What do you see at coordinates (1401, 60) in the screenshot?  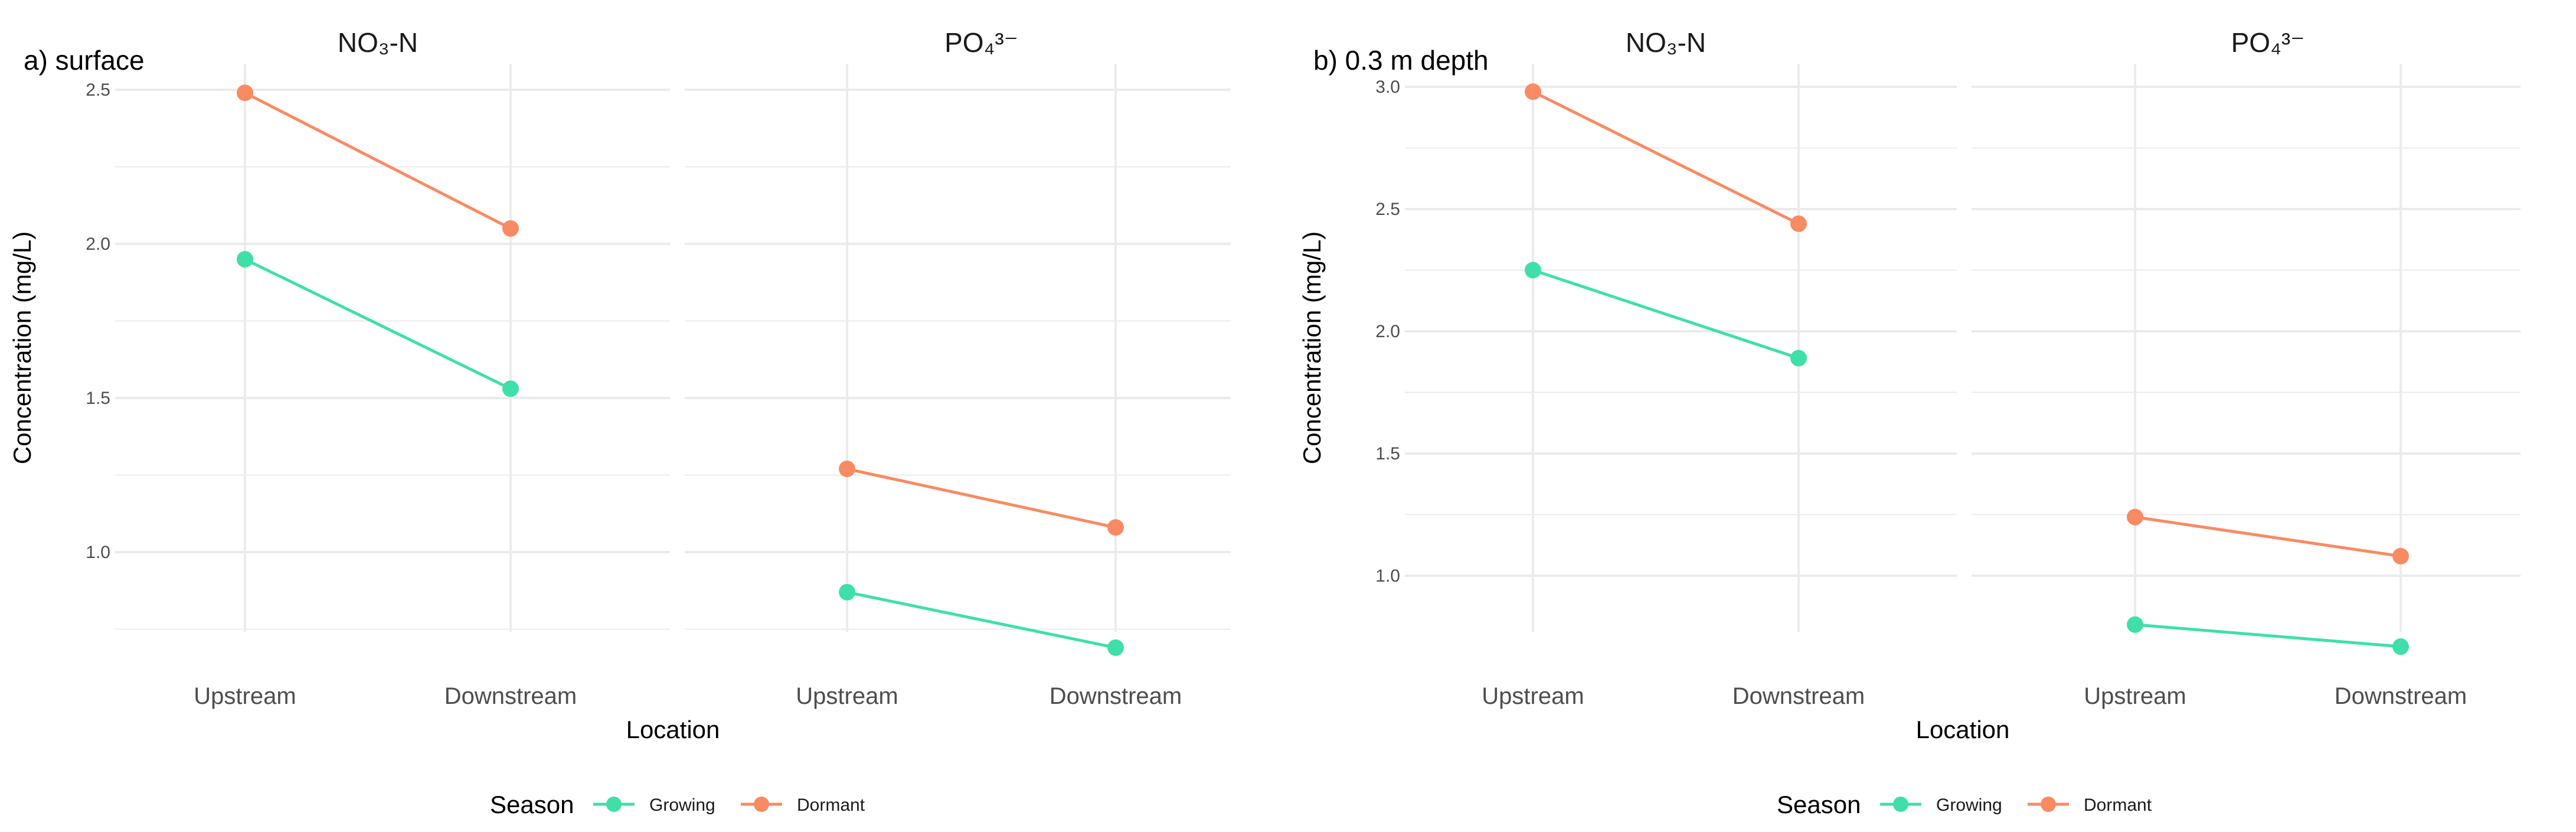 I see `panel-label: b) 0.3 m depth` at bounding box center [1401, 60].